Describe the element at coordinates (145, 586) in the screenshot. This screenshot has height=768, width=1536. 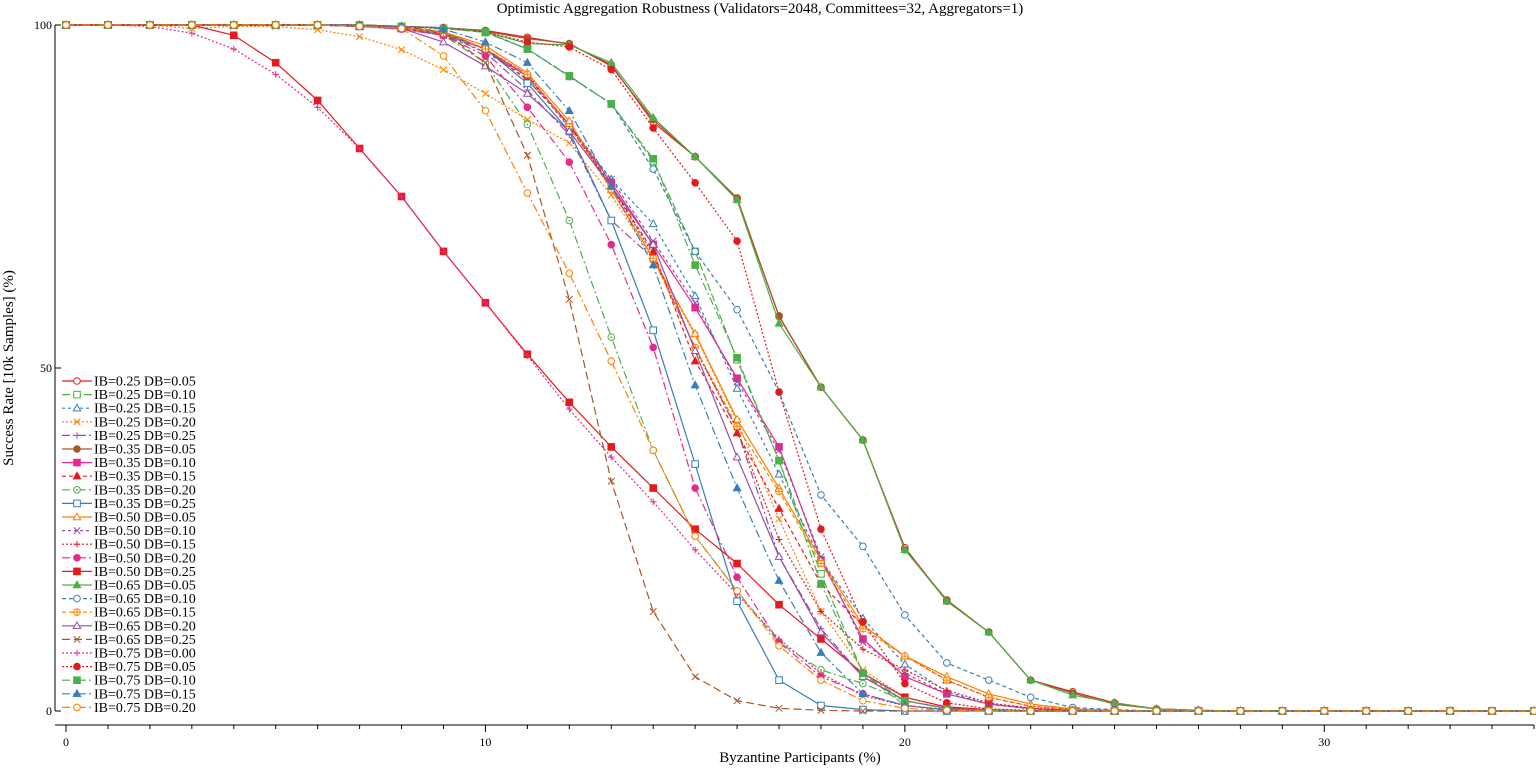
I see `legend-label: IB=0.65 DB=0.05` at that location.